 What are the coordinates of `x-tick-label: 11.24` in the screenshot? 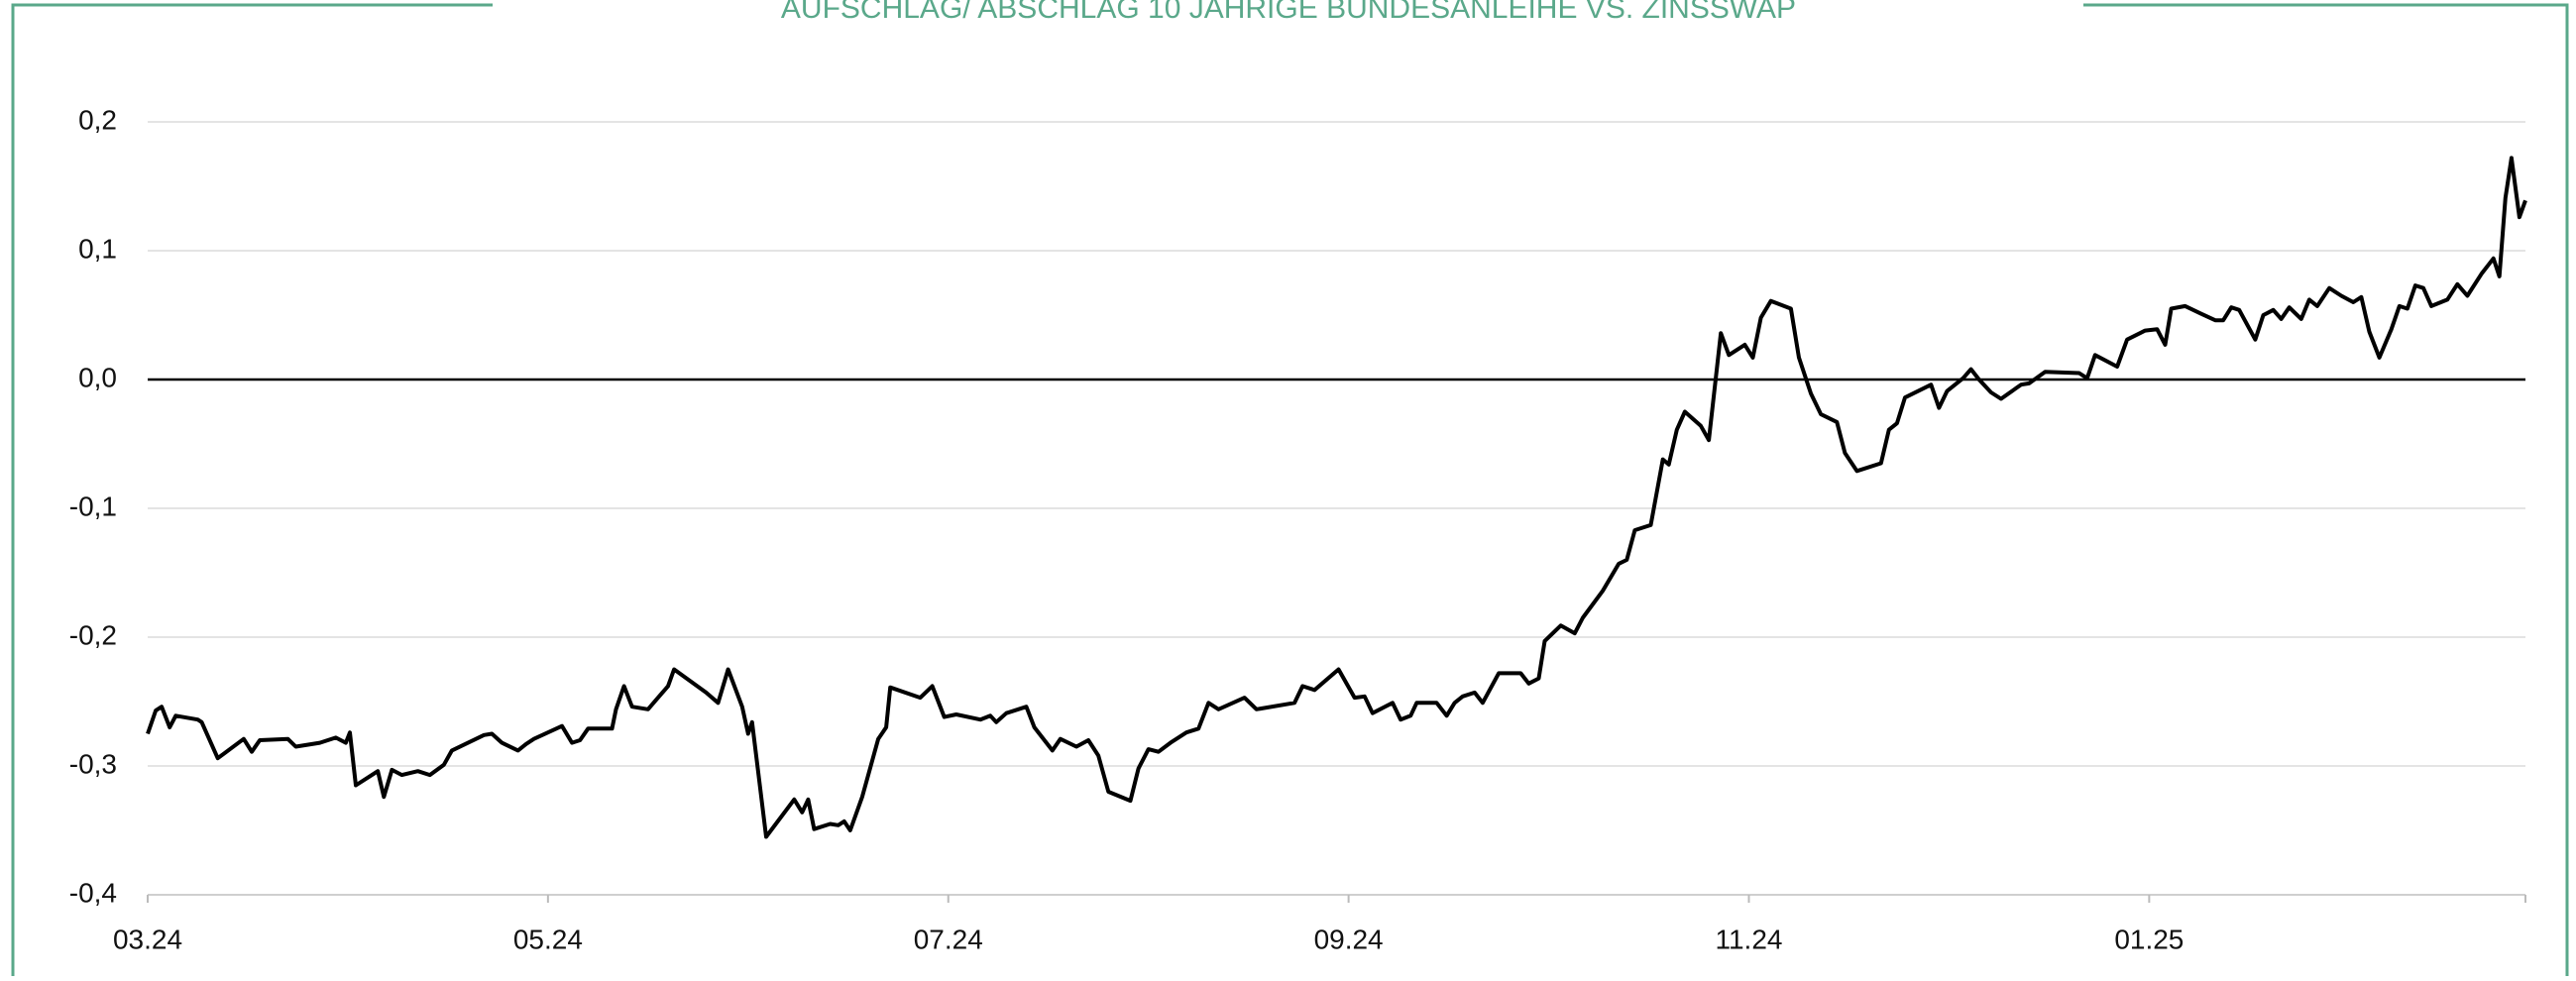 It's located at (1748, 939).